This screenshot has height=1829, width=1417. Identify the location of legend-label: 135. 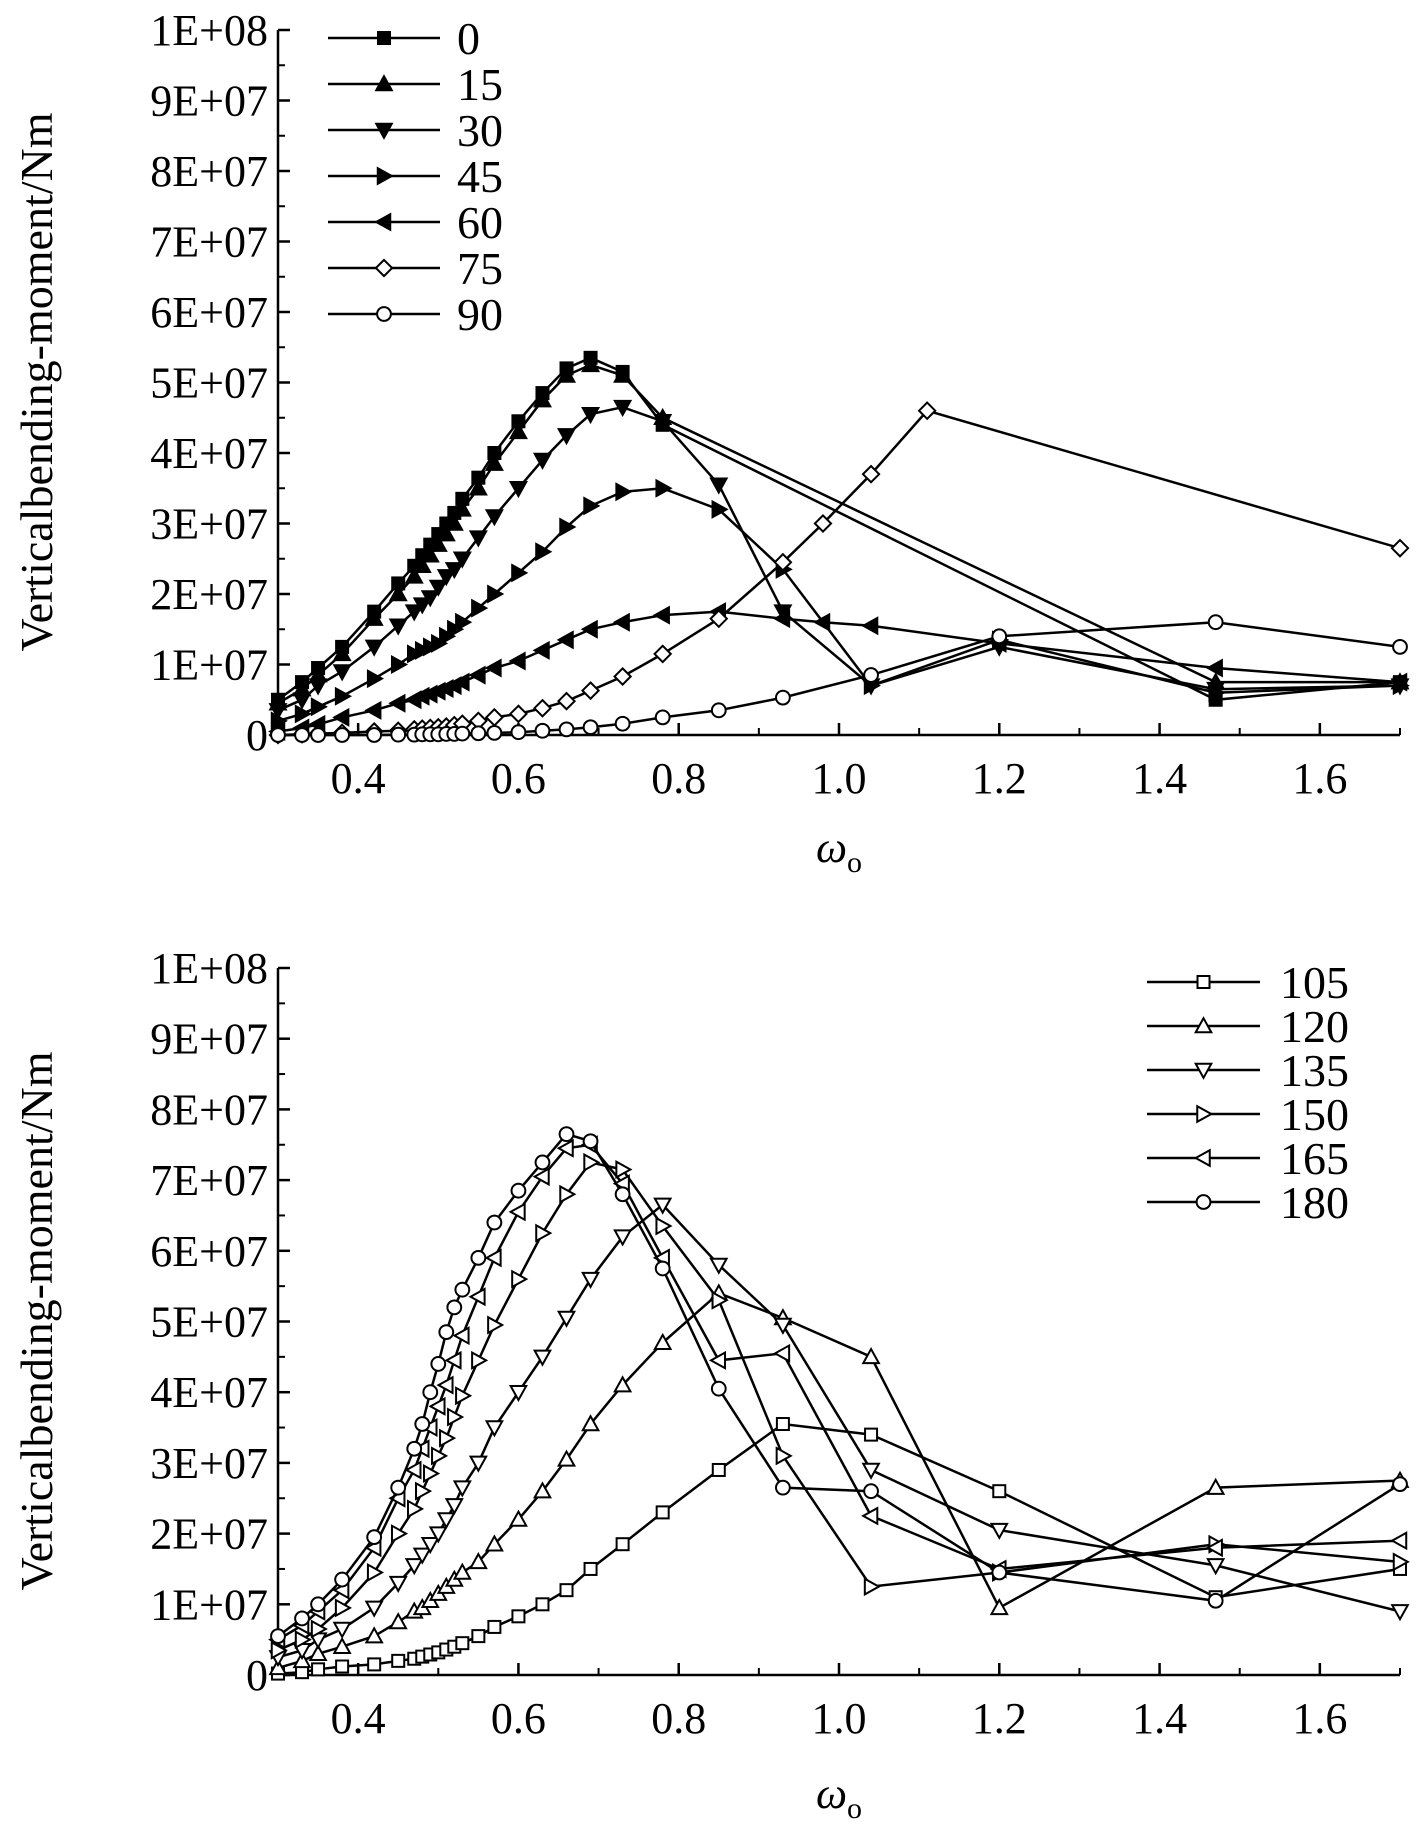
(1314, 1070).